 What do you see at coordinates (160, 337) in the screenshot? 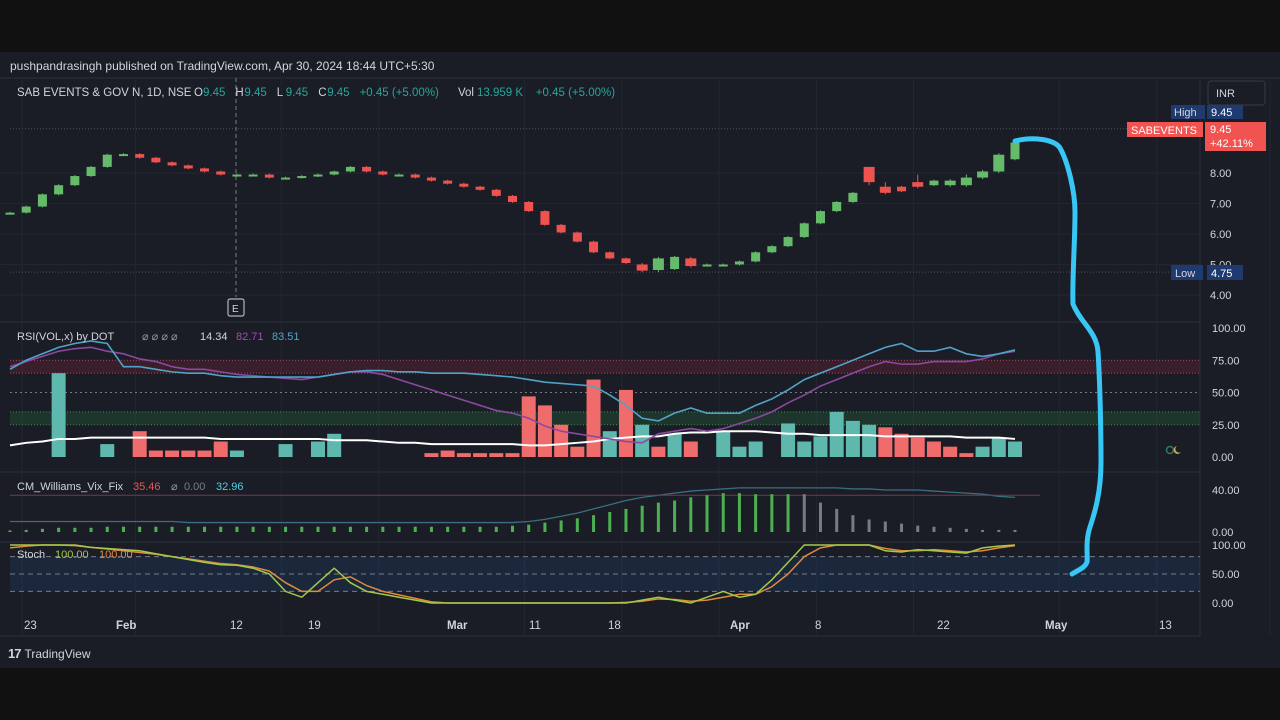
I see `rsi-placeholders: ⌀ ⌀ ⌀ ⌀` at bounding box center [160, 337].